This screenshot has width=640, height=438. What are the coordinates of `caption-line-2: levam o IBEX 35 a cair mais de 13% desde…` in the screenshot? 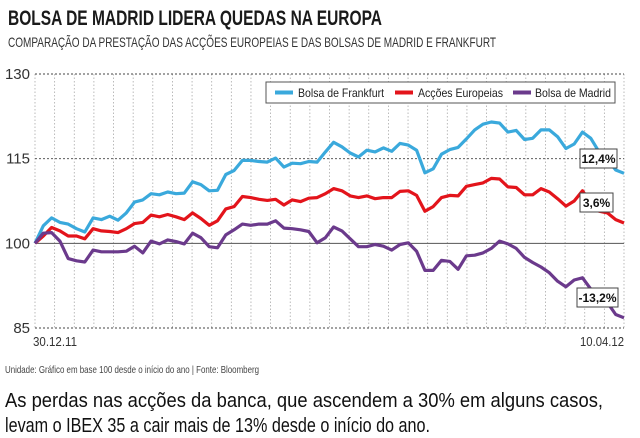 It's located at (217, 426).